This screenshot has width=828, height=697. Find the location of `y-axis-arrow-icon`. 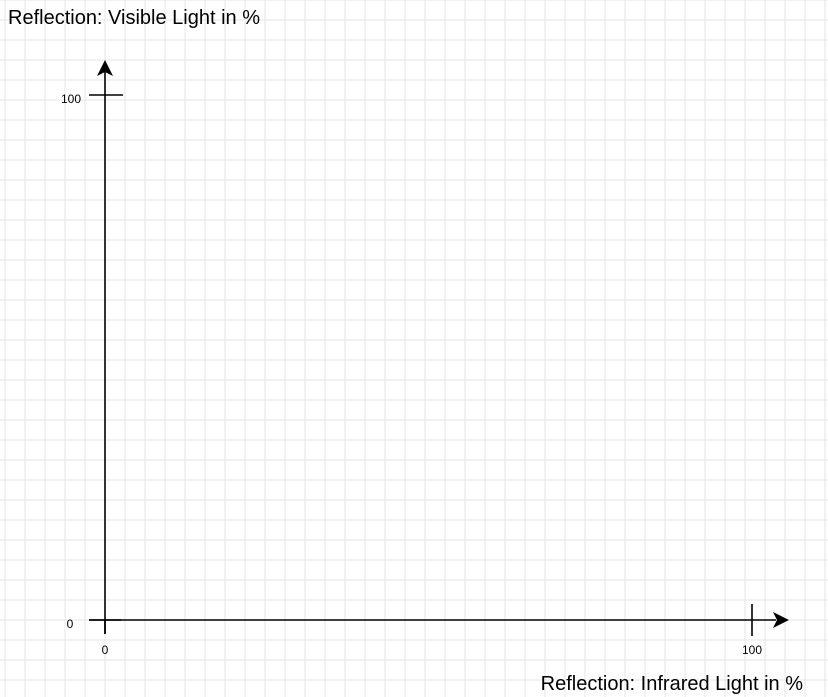

y-axis-arrow-icon is located at coordinates (105, 68).